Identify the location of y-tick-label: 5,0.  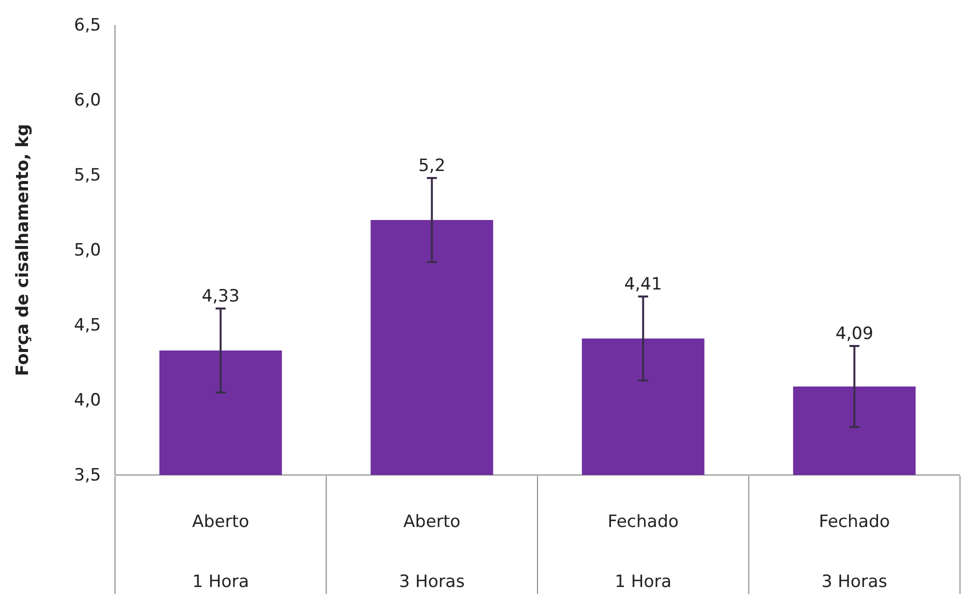
(87, 250).